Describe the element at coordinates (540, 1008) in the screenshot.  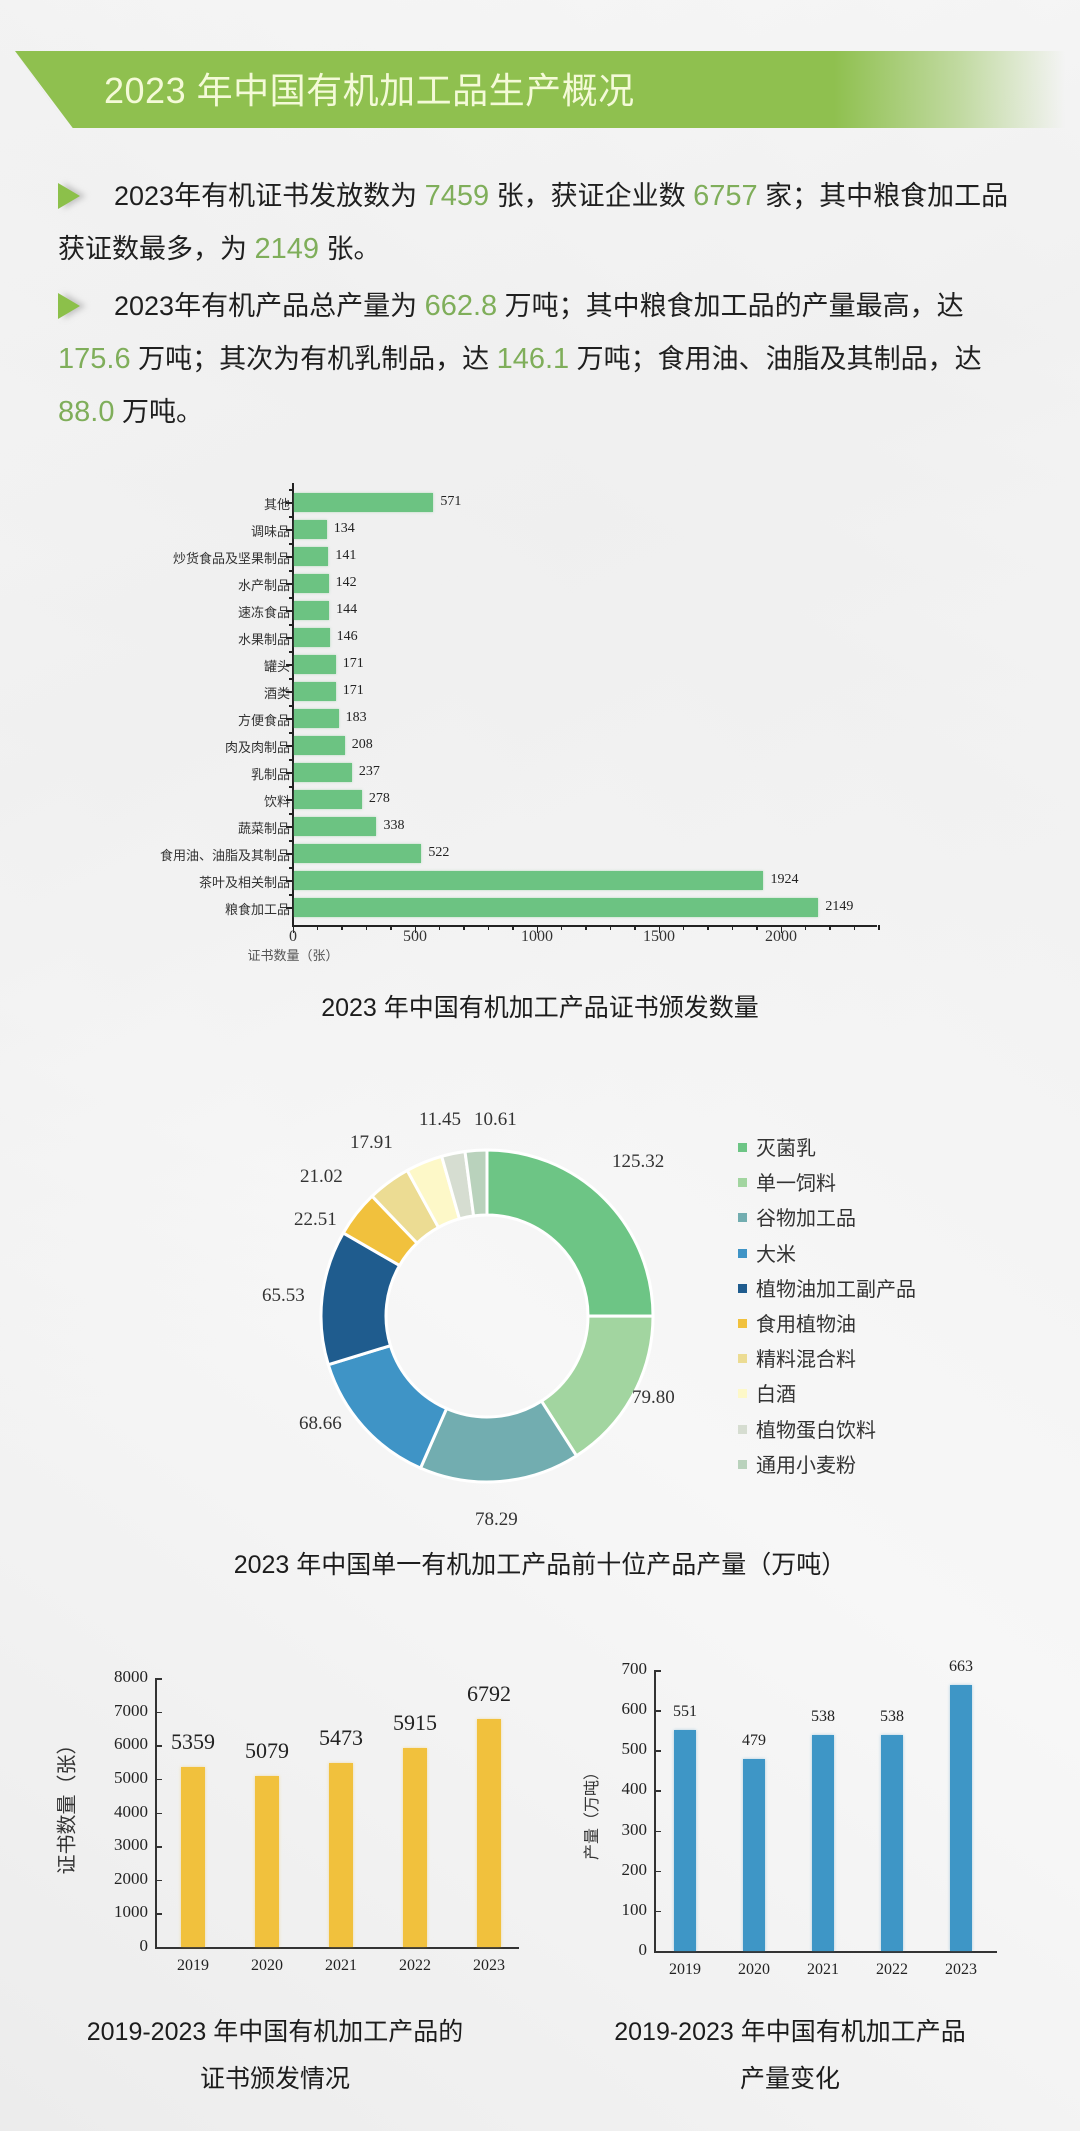
I see `hbar-chart-caption: 2023 年中国有机加工产品证书颁发数量` at that location.